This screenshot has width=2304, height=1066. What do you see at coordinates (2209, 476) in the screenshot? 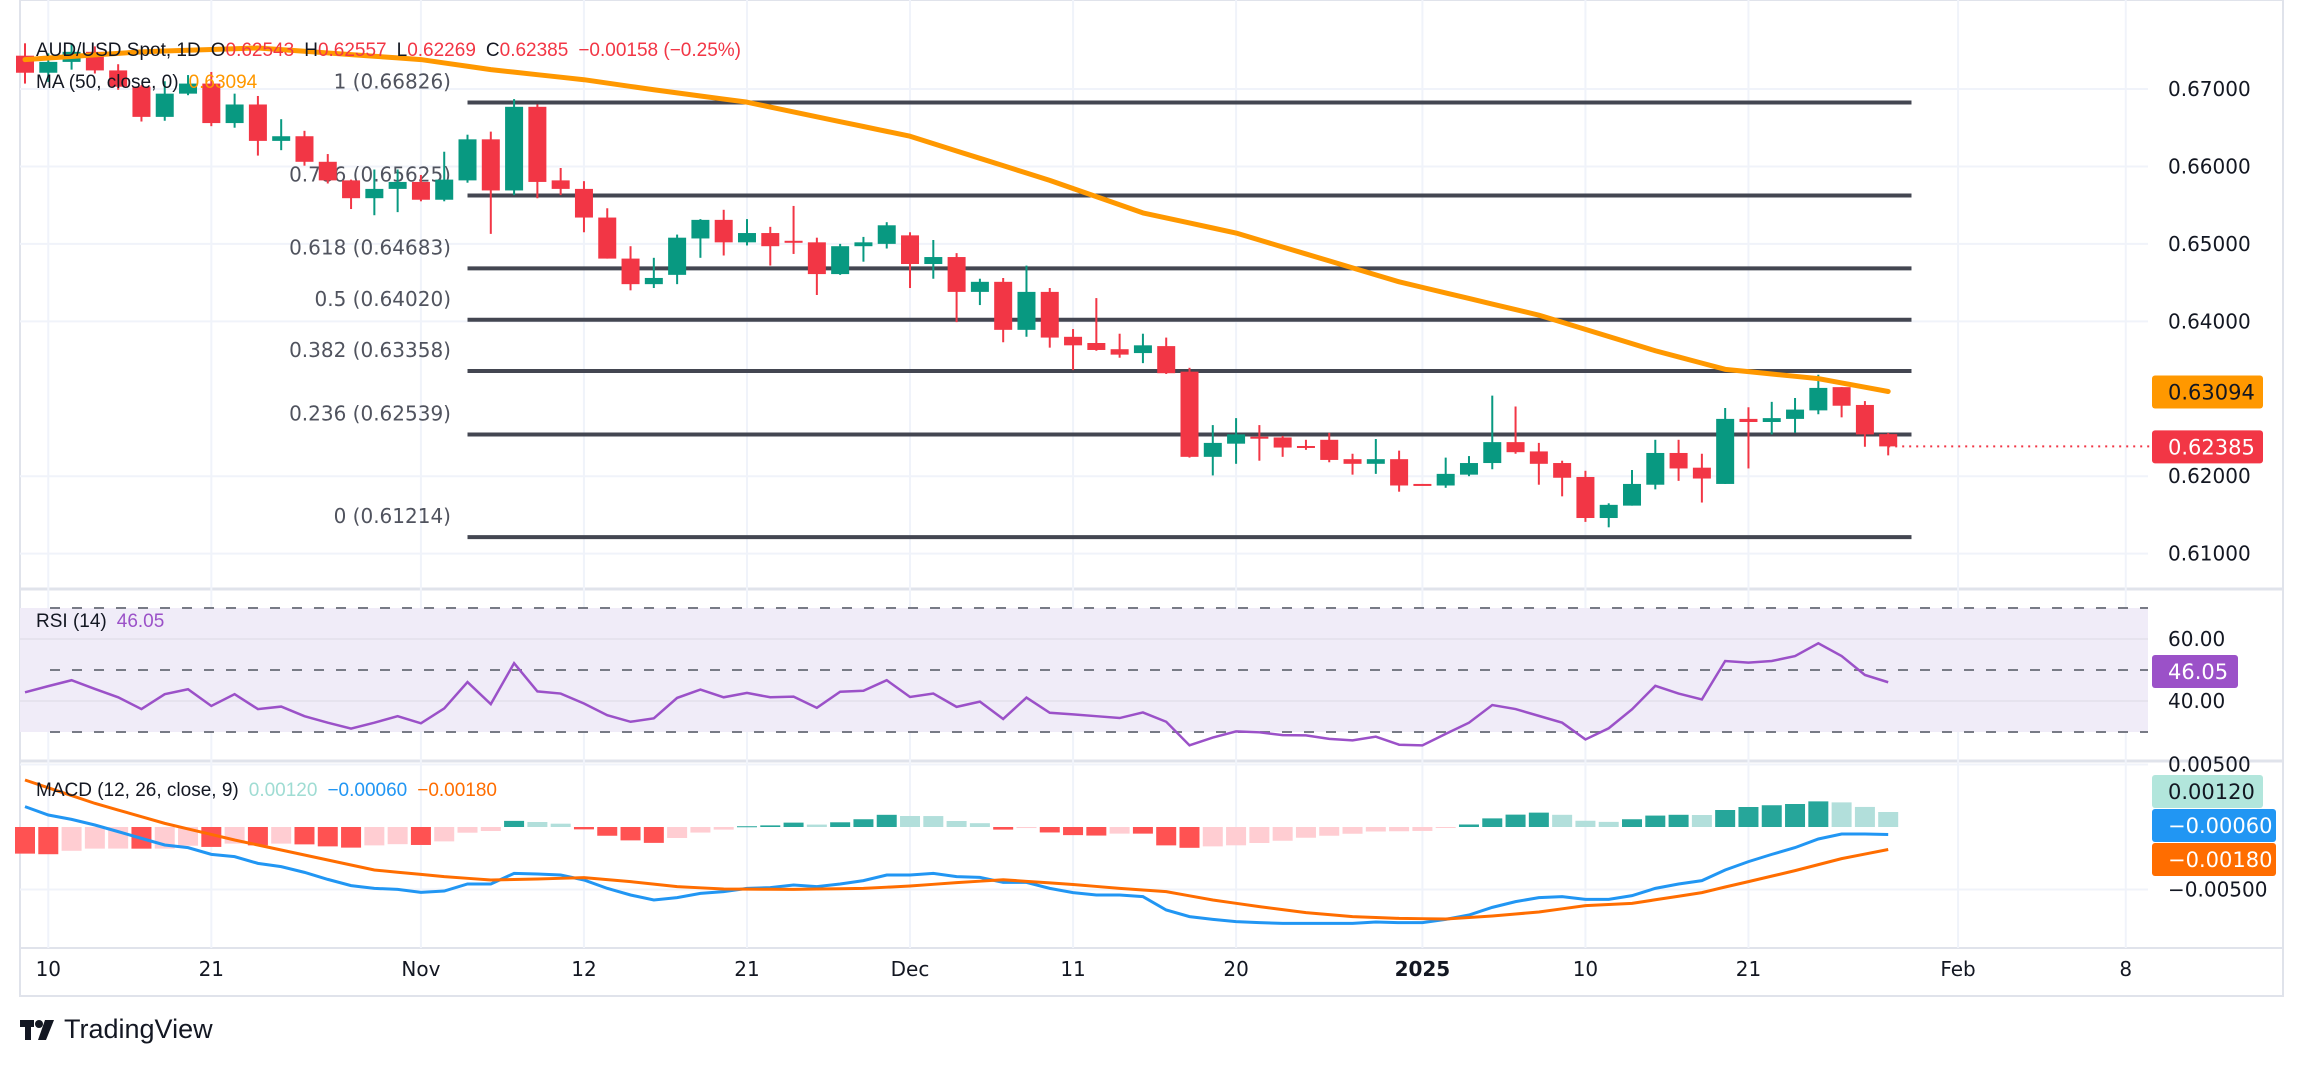
I see `price-axis-label: 0.62000` at bounding box center [2209, 476].